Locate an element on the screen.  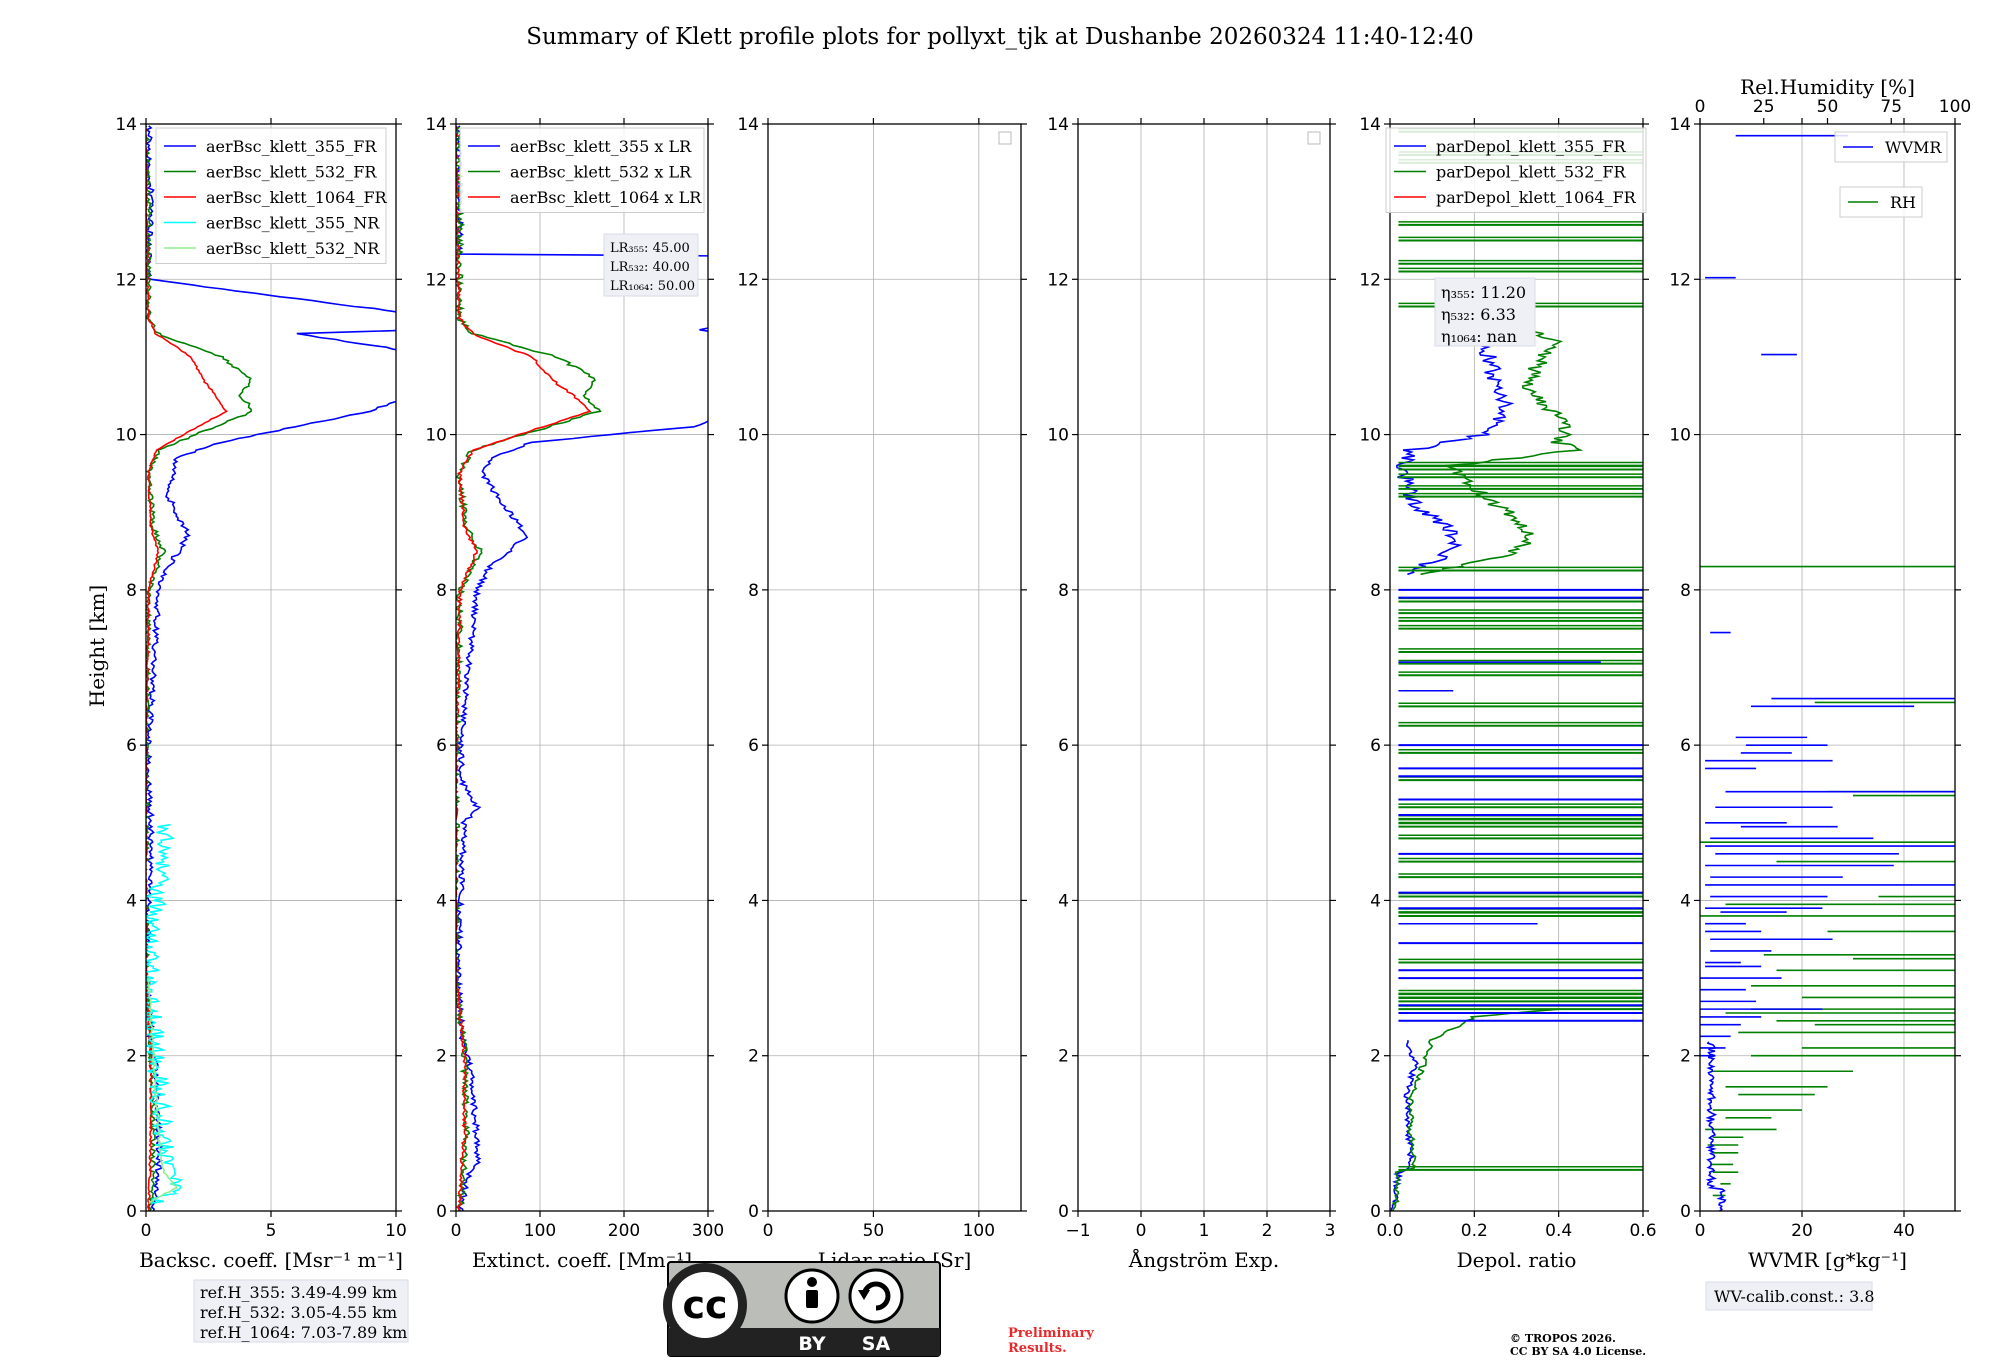
ref-height-532: ref.H_532: 3.05-4.55 km is located at coordinates (298, 1312).